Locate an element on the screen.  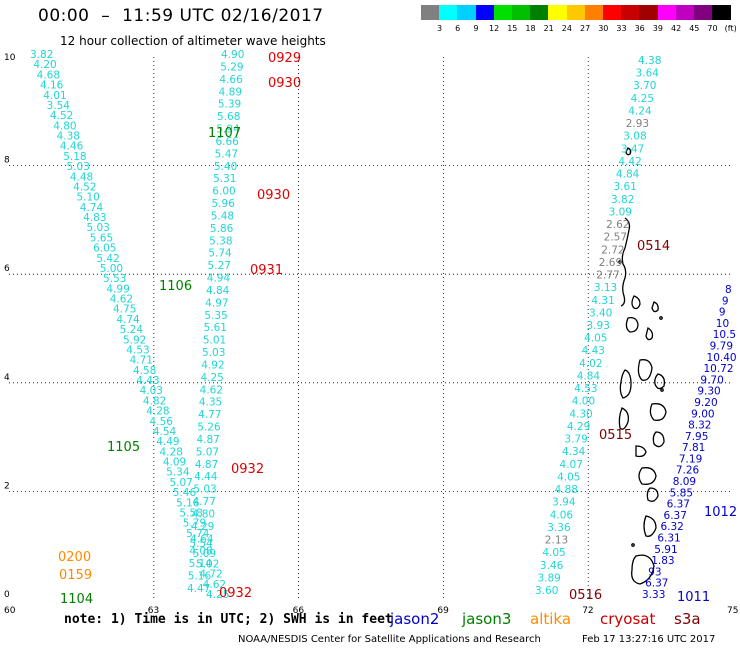
y-tick-label: 2 is located at coordinates (7, 486).